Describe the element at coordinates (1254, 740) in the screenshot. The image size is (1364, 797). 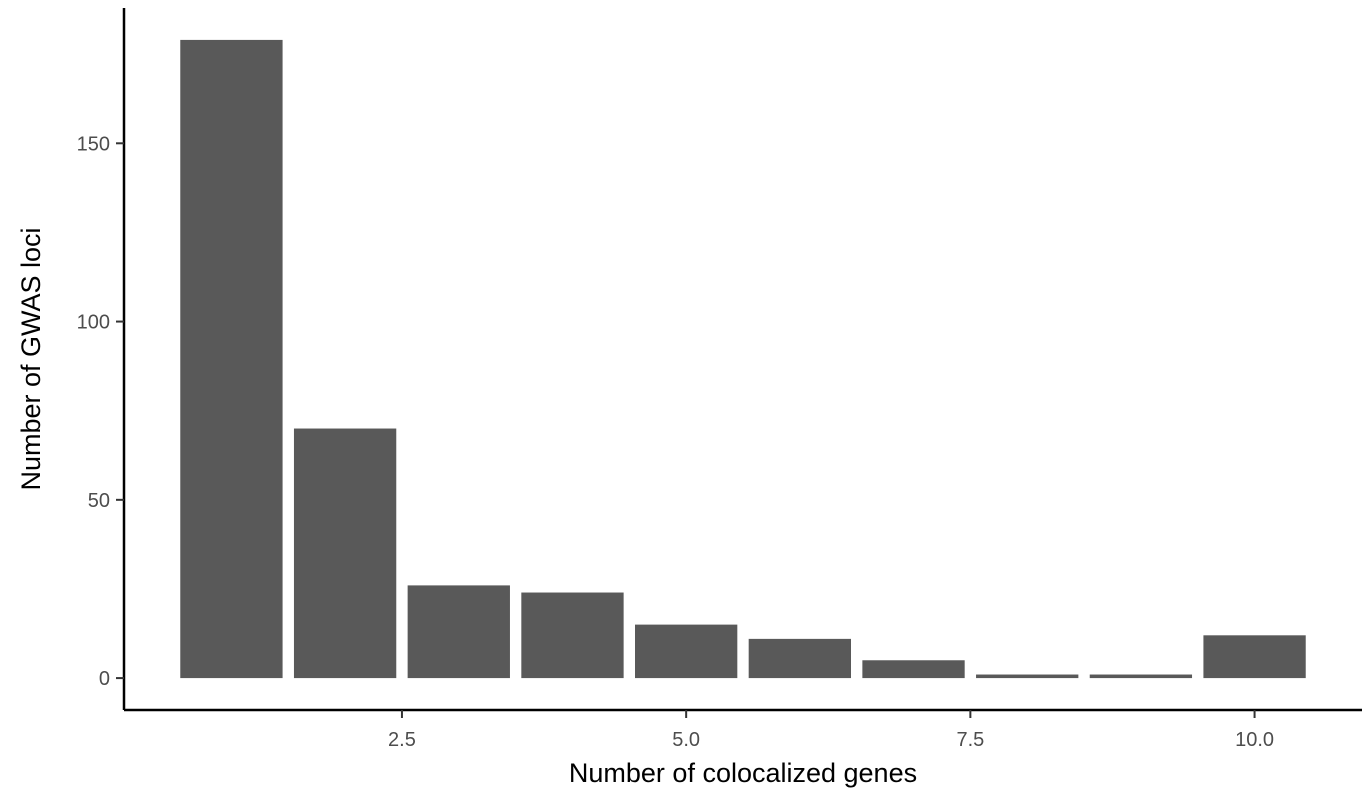
I see `x-tick-label: 10.0` at that location.